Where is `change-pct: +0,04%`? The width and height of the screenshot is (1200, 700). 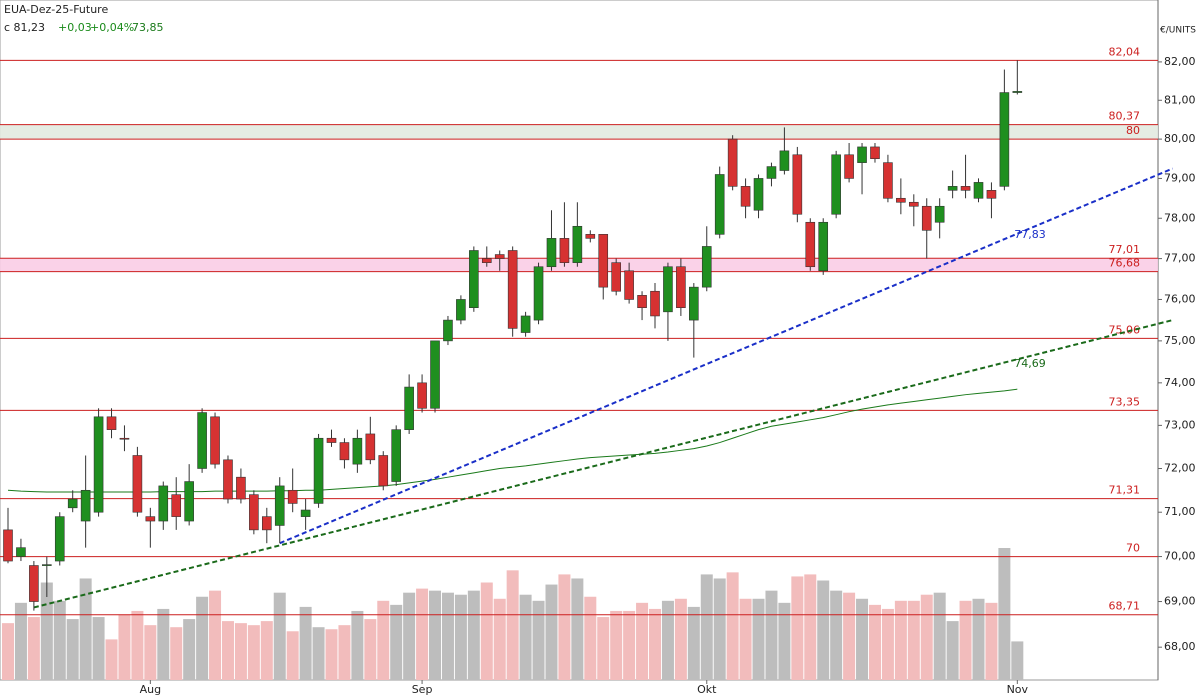
change-pct: +0,04% is located at coordinates (112, 27).